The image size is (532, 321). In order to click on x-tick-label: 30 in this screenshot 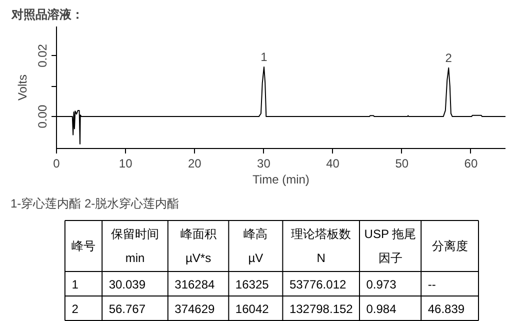, I will do `click(264, 163)`.